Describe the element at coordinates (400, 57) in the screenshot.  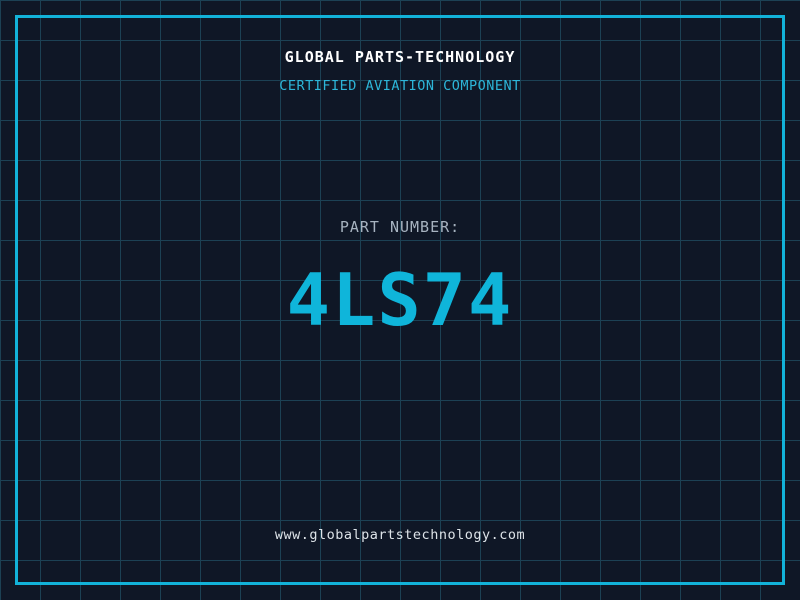
I see `company-title: GLOBAL PARTS-TECHNOLOGY` at that location.